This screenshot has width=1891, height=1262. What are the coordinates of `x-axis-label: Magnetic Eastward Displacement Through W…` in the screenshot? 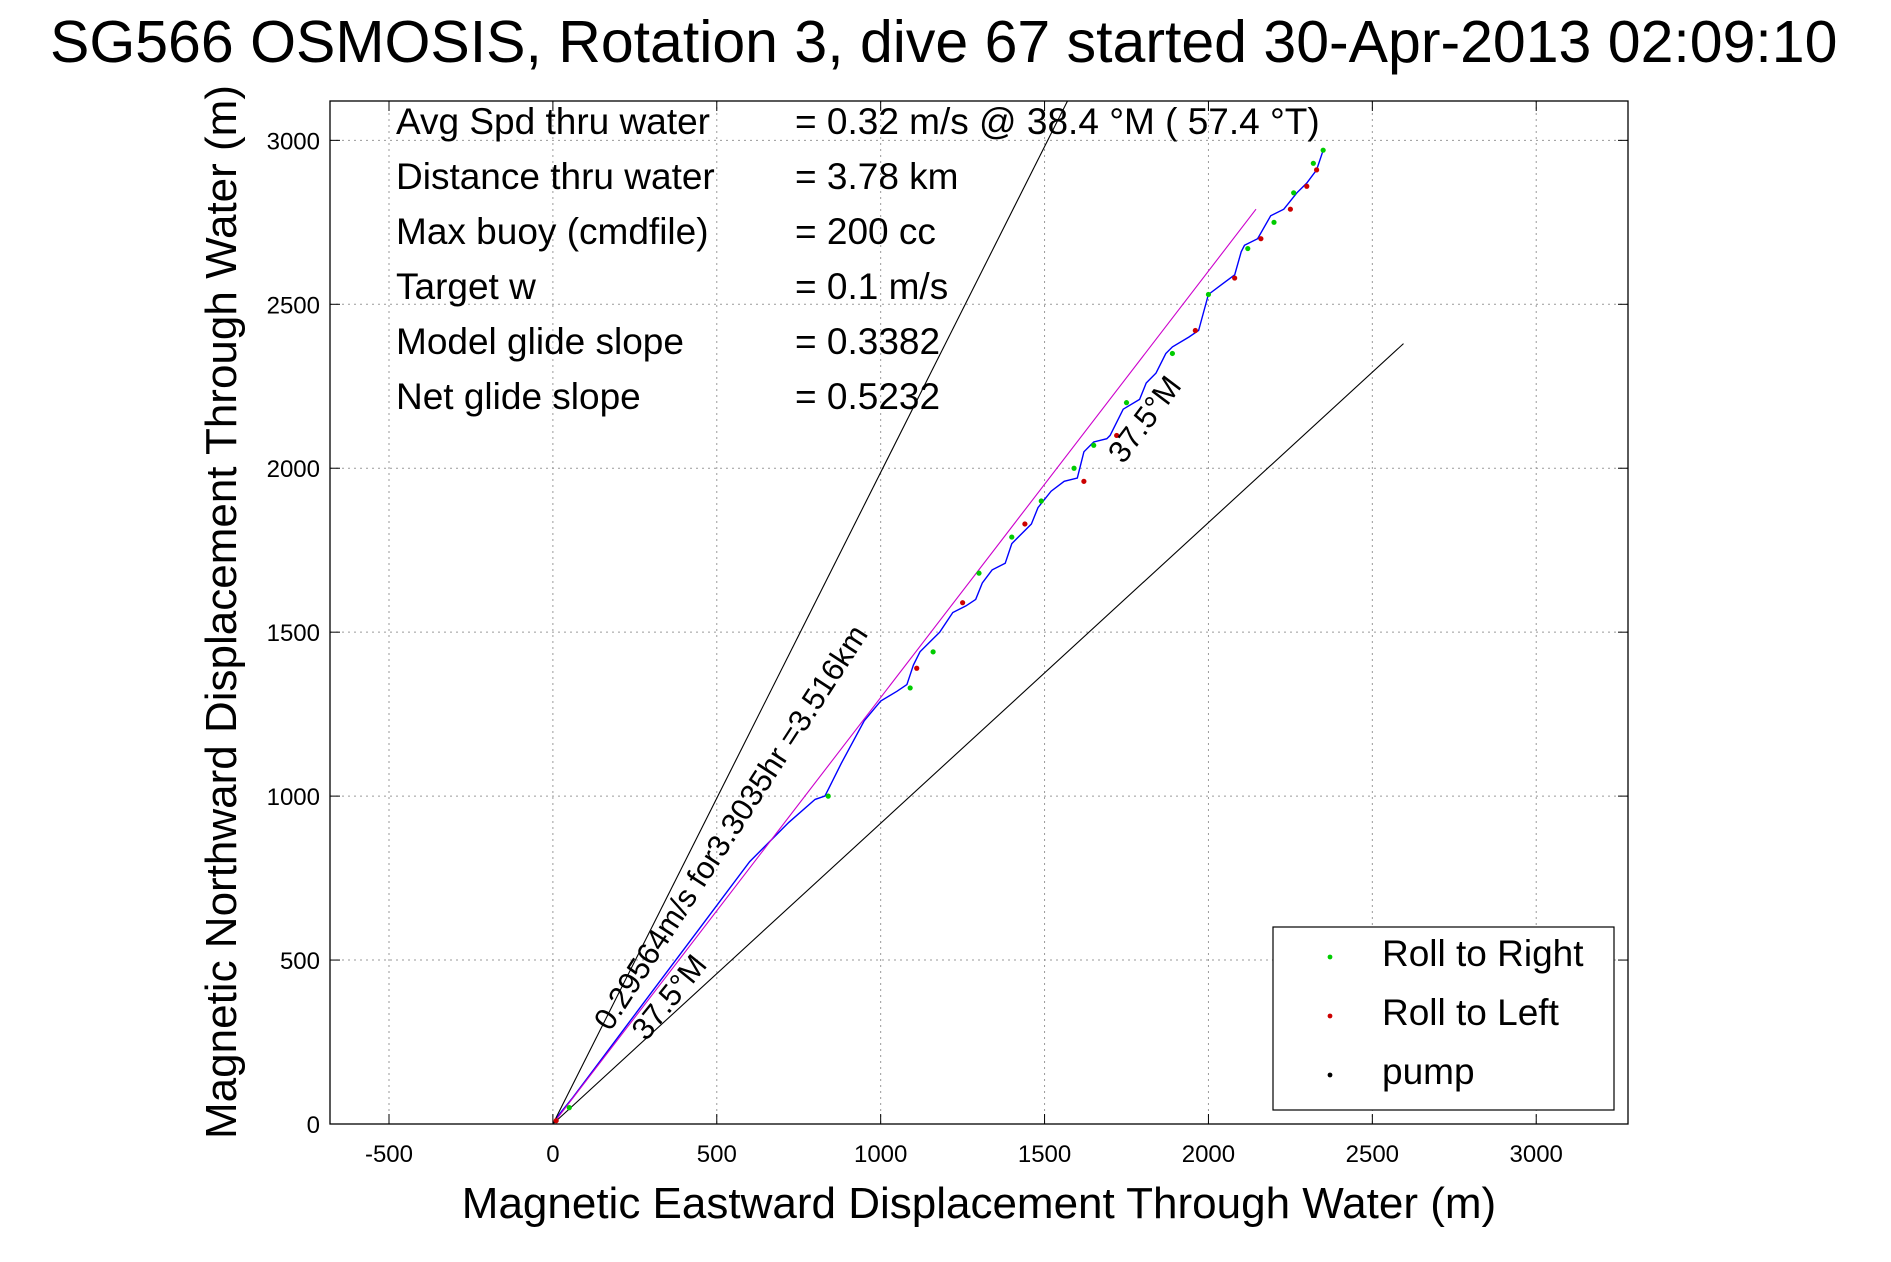 It's located at (979, 1203).